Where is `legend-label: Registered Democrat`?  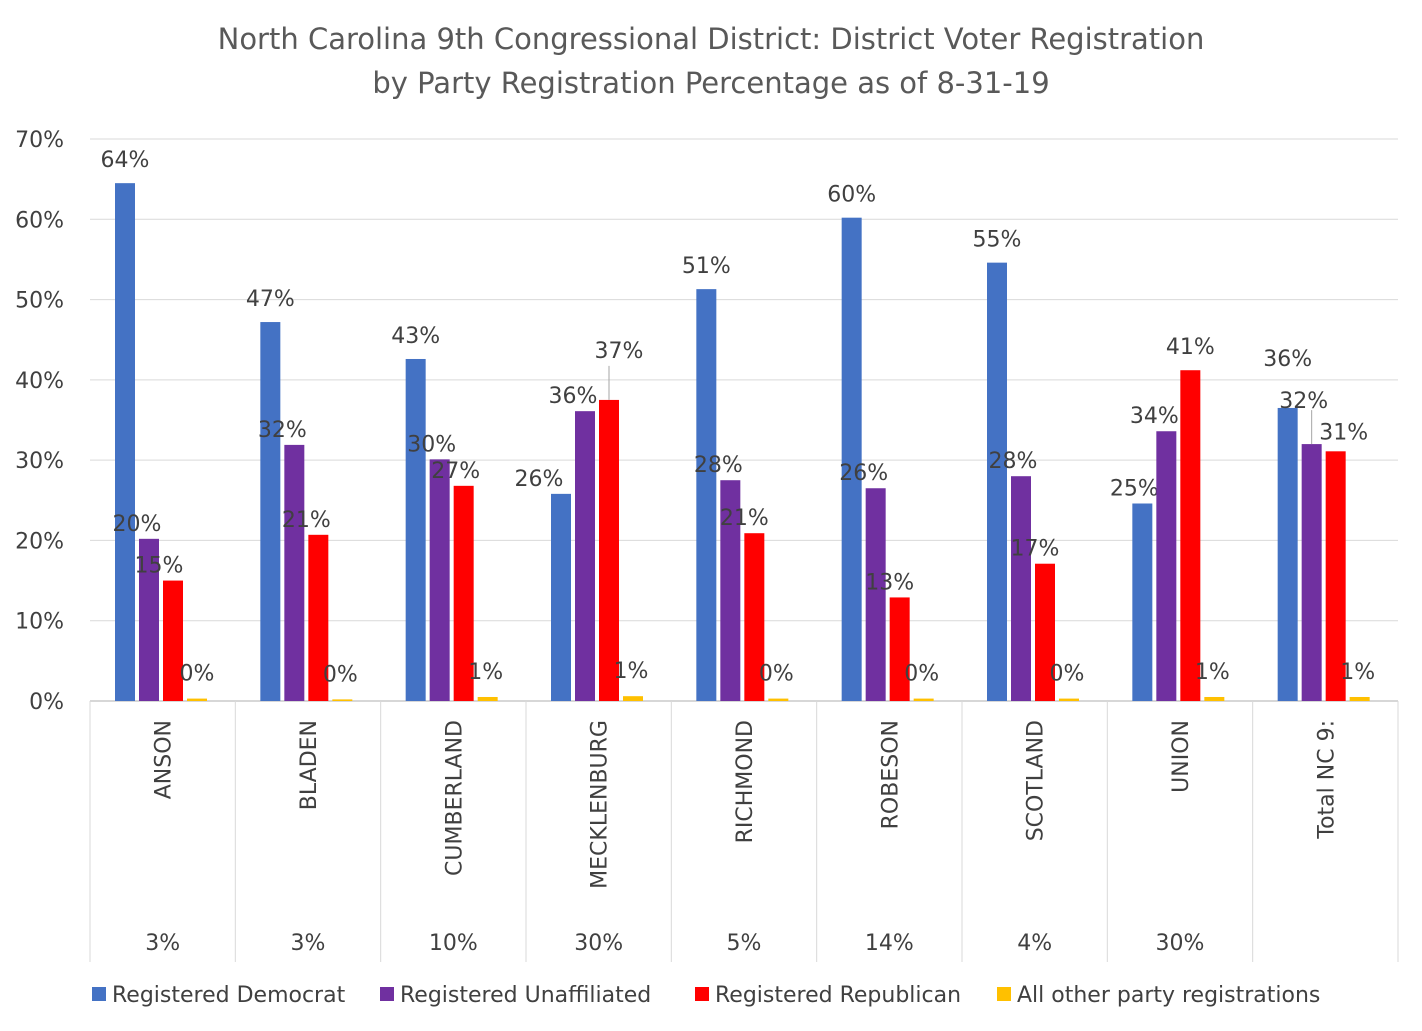 legend-label: Registered Democrat is located at coordinates (229, 995).